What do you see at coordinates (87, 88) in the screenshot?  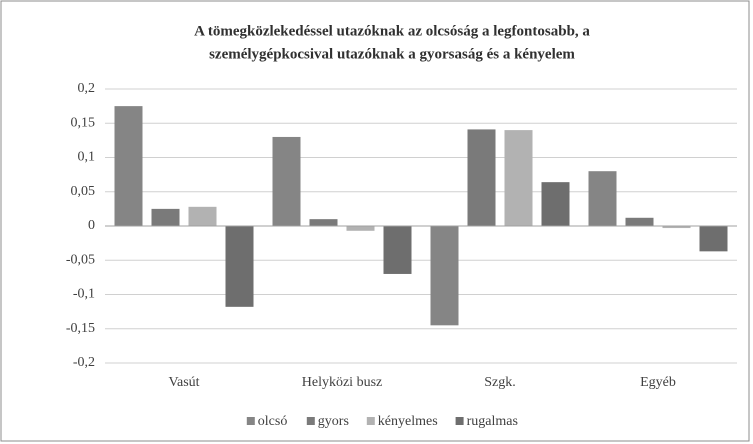 I see `y-tick-label: 0,2` at bounding box center [87, 88].